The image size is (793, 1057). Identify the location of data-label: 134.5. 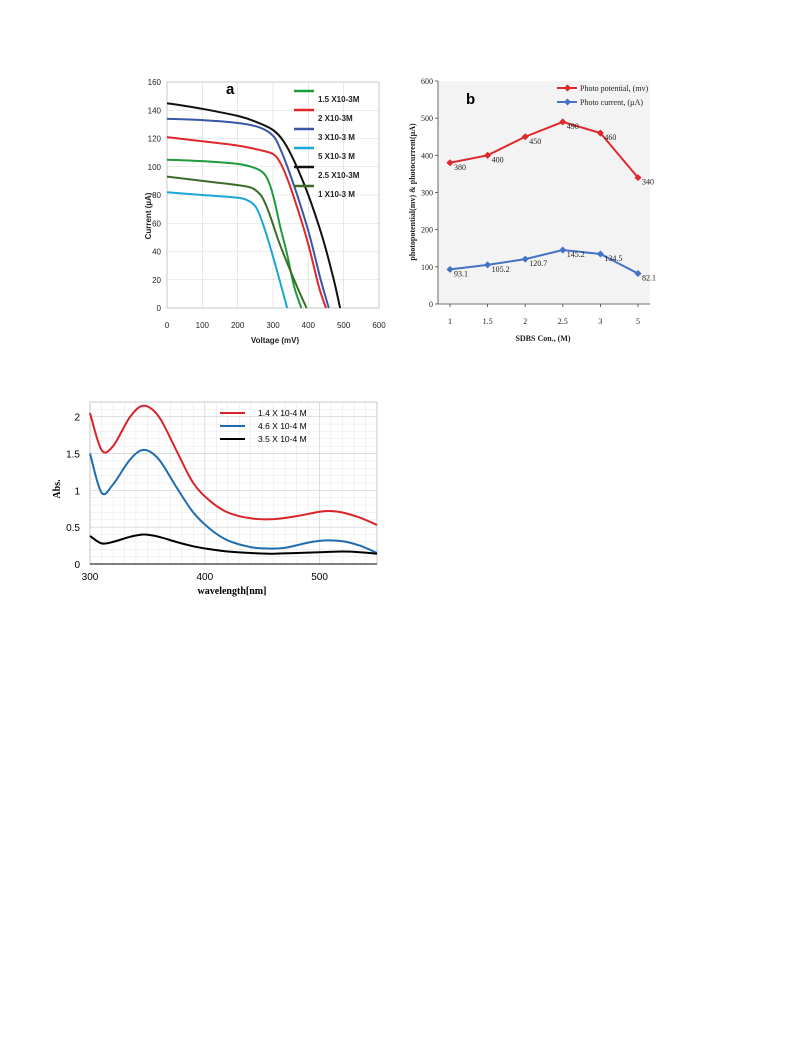
(613, 258).